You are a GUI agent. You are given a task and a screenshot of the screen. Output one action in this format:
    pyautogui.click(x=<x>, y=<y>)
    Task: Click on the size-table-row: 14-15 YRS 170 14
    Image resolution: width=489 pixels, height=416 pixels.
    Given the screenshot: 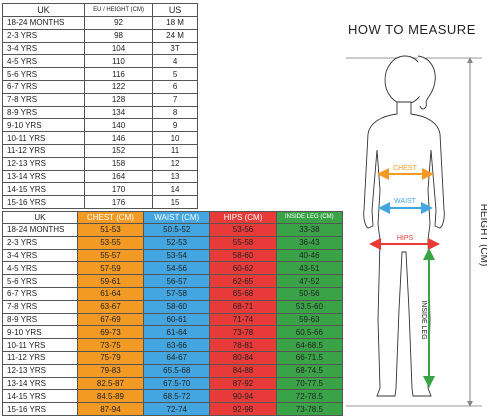 What is the action you would take?
    pyautogui.click(x=100, y=189)
    